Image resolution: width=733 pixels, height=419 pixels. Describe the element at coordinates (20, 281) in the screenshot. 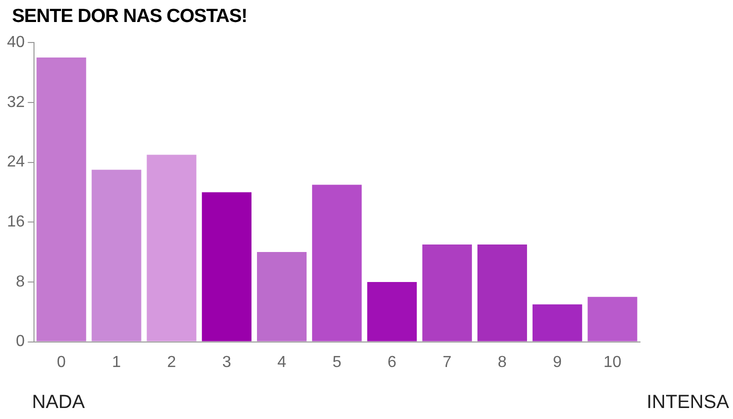

I see `y-tick-label: 8` at that location.